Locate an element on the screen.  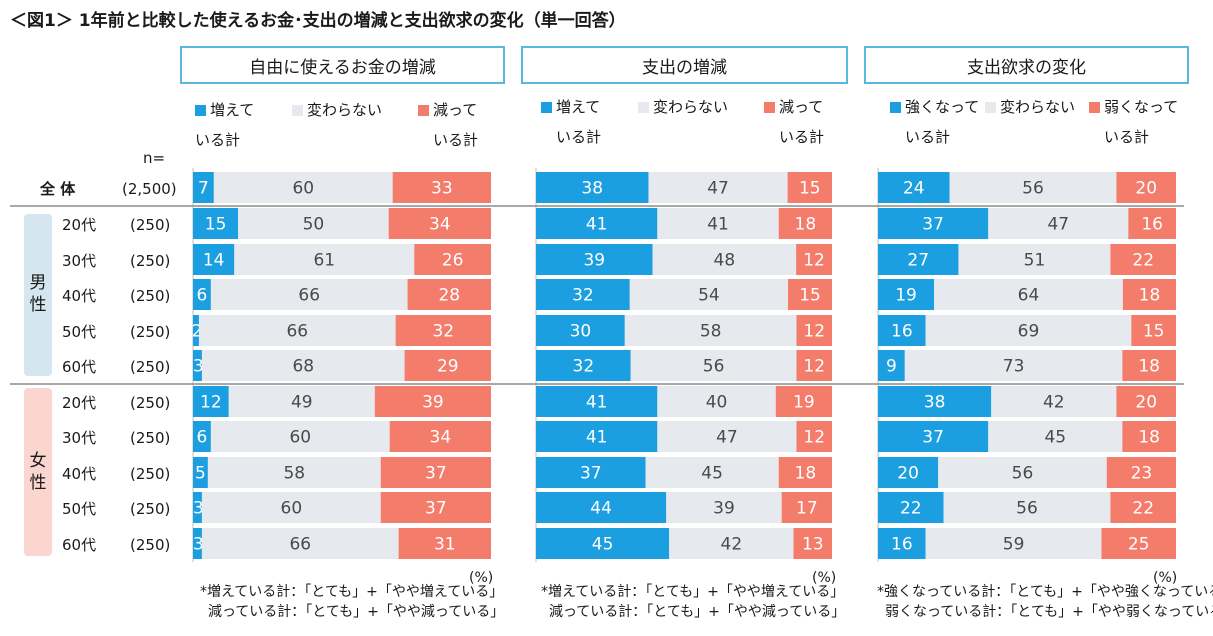
legend-up-label2: いる計 is located at coordinates (579, 137).